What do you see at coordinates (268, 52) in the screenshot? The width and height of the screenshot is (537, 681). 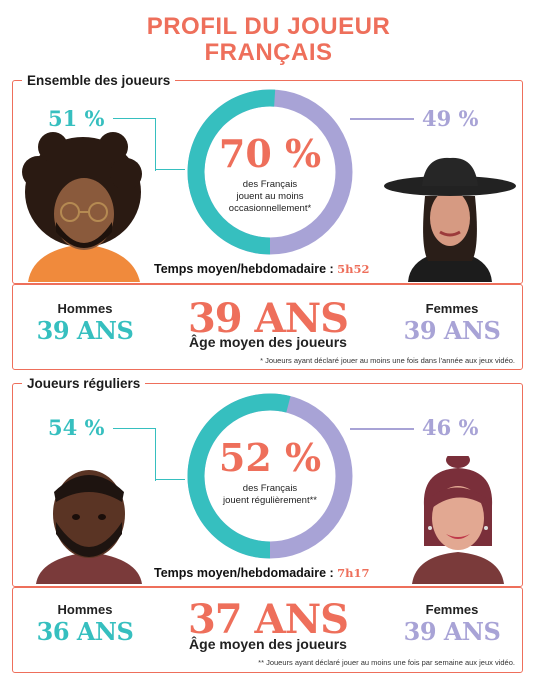 I see `page-title-line2: FRANÇAIS` at bounding box center [268, 52].